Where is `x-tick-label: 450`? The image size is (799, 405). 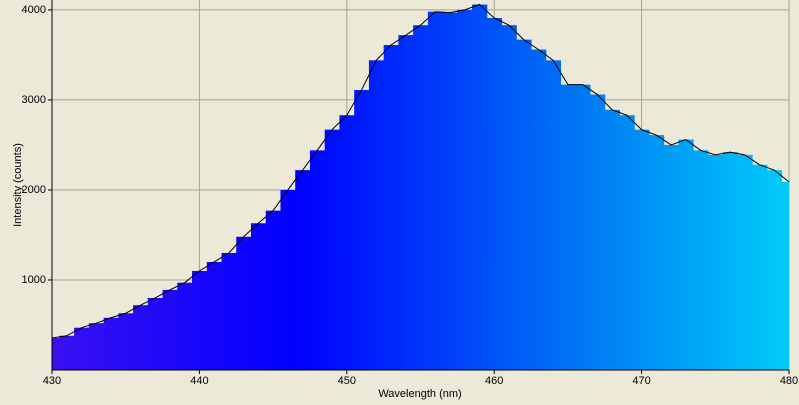
x-tick-label: 450 is located at coordinates (347, 381).